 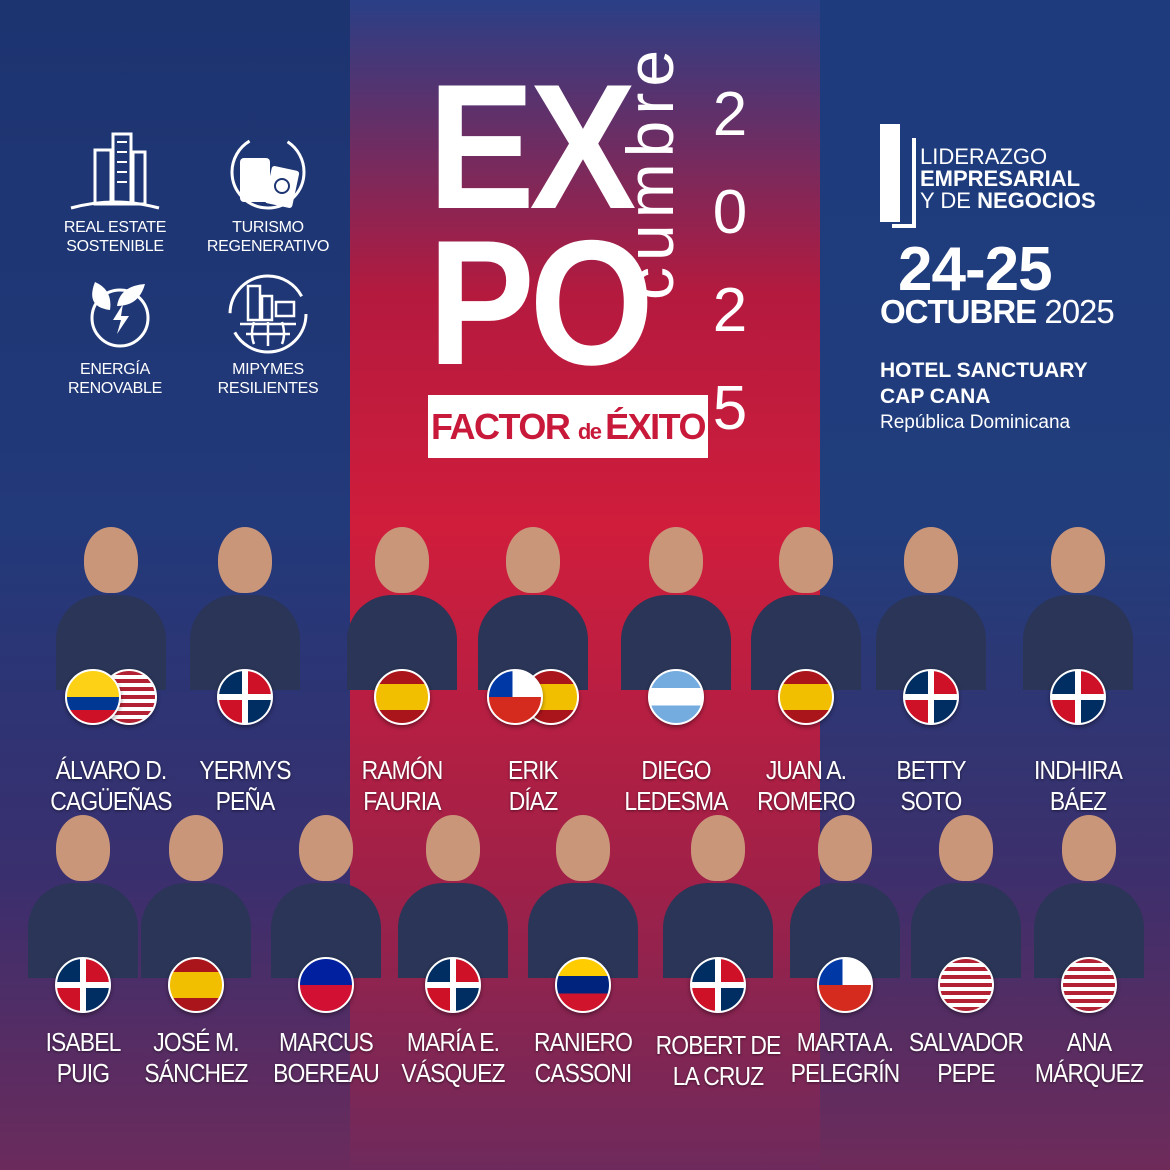 What do you see at coordinates (268, 369) in the screenshot?
I see `category-label: MIPYMES` at bounding box center [268, 369].